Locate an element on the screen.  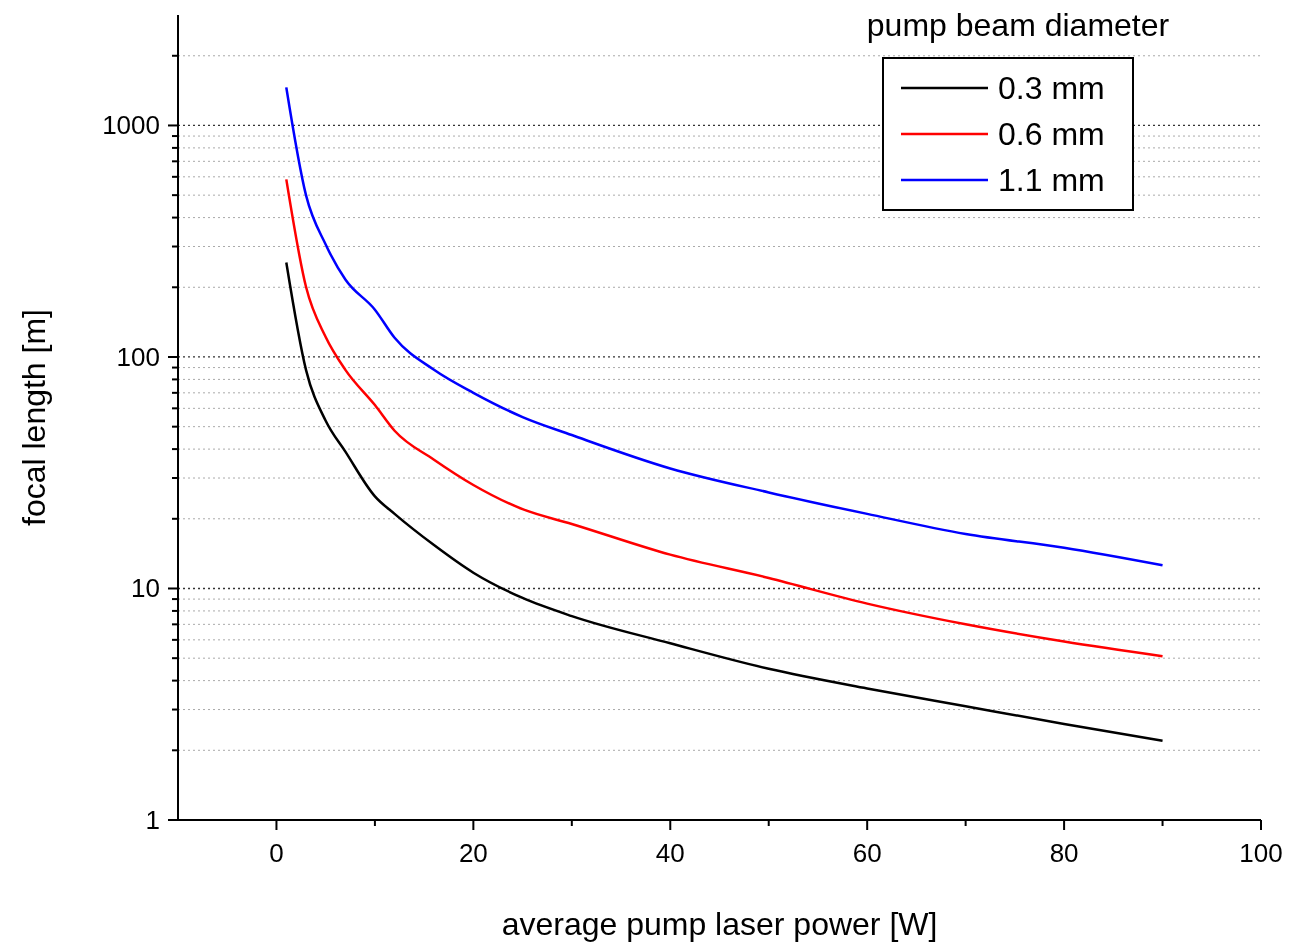
legend-label: 0.6 mm is located at coordinates (1051, 134).